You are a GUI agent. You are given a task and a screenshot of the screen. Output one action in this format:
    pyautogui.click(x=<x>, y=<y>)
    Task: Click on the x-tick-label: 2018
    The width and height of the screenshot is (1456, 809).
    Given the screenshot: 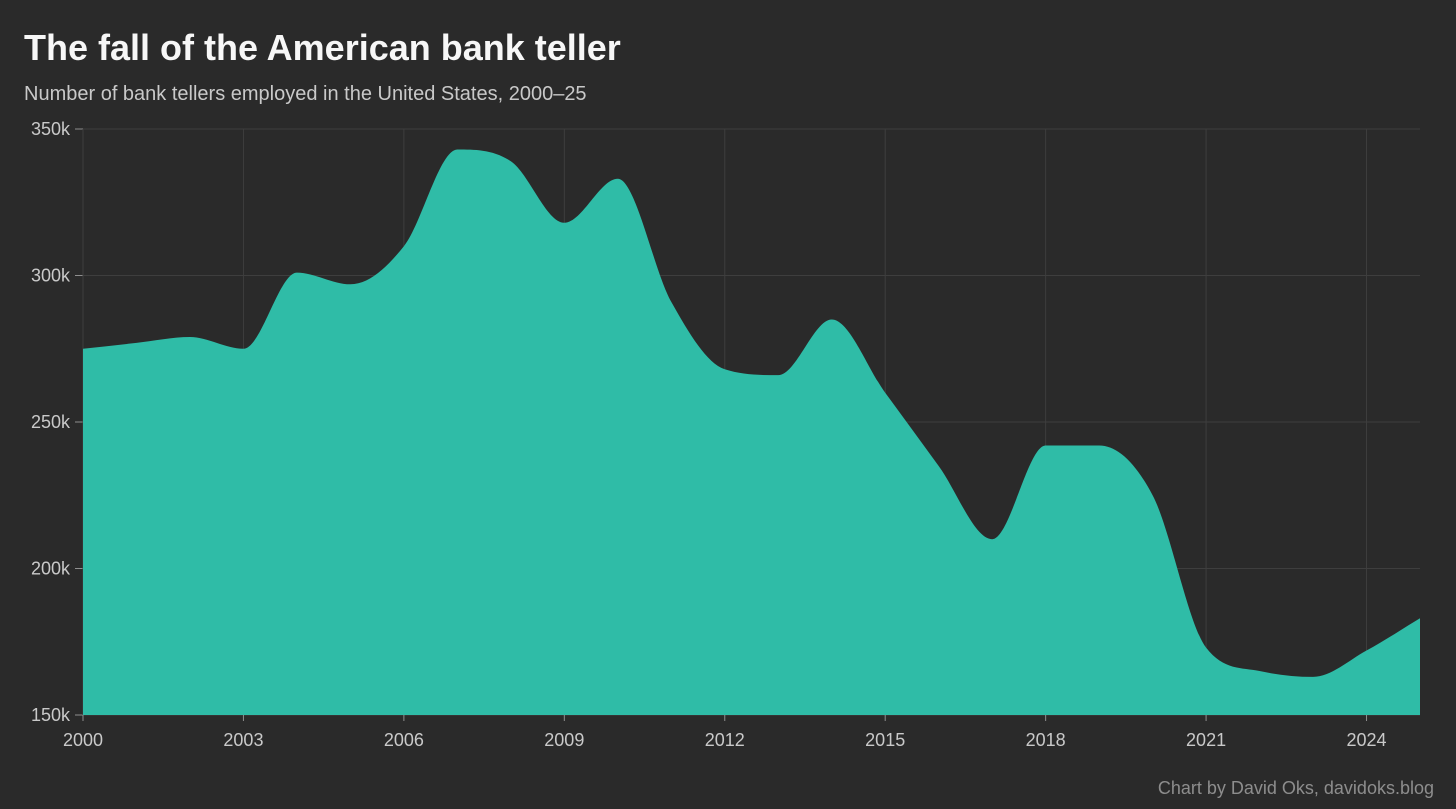 What is the action you would take?
    pyautogui.click(x=1046, y=740)
    